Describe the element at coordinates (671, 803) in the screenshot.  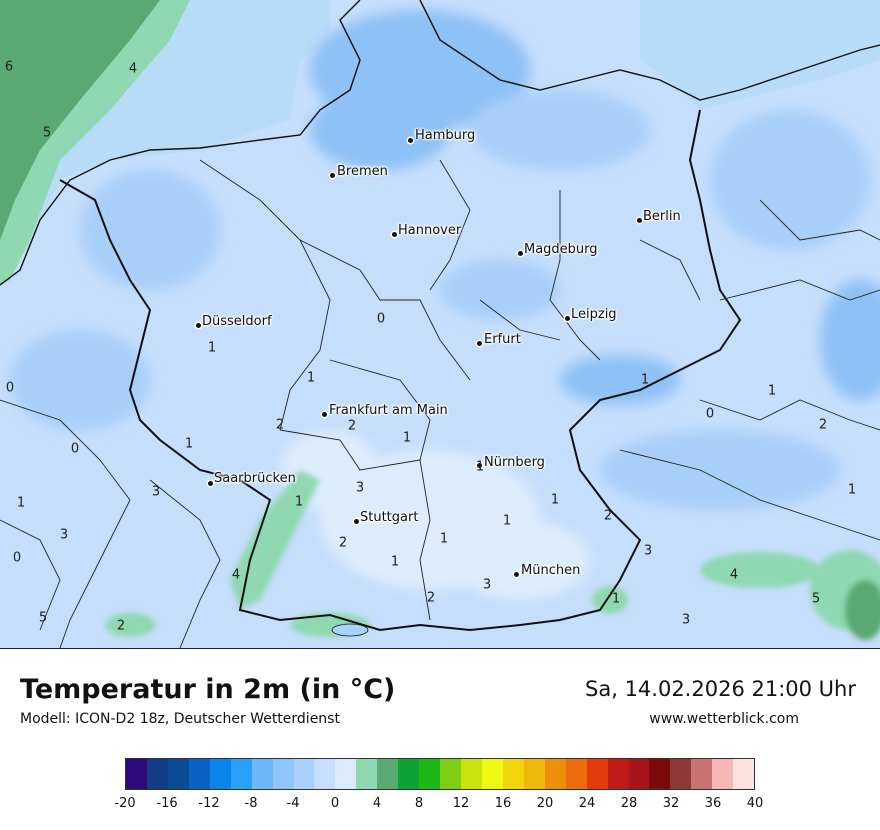
I see `legend-tick-label: 32` at that location.